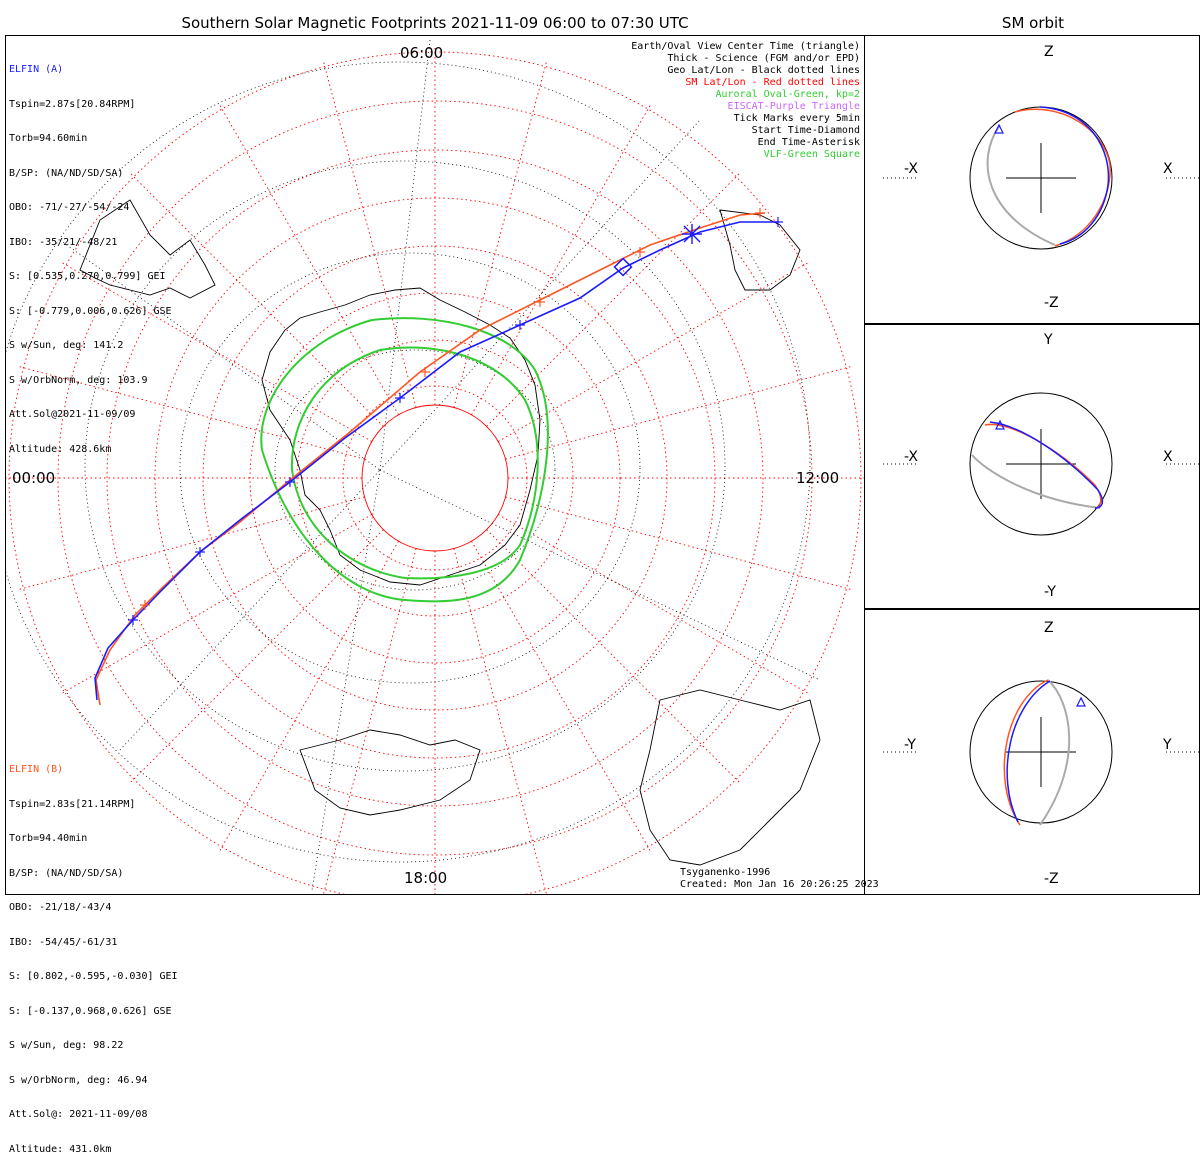 The image size is (1200, 1167). I want to click on elfin-a-name: ELFIN (A), so click(36, 69).